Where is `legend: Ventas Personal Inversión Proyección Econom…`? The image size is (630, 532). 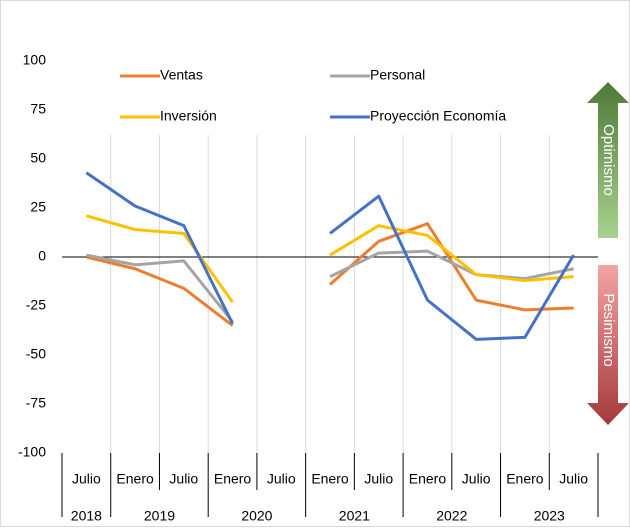
legend: Ventas Personal Inversión Proyección Econom… is located at coordinates (340, 97).